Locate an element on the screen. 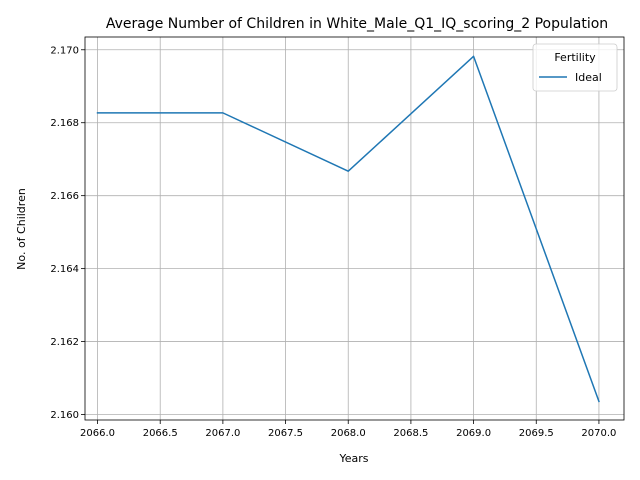 The width and height of the screenshot is (640, 480). x-tick-label: 2066.0 is located at coordinates (97, 433).